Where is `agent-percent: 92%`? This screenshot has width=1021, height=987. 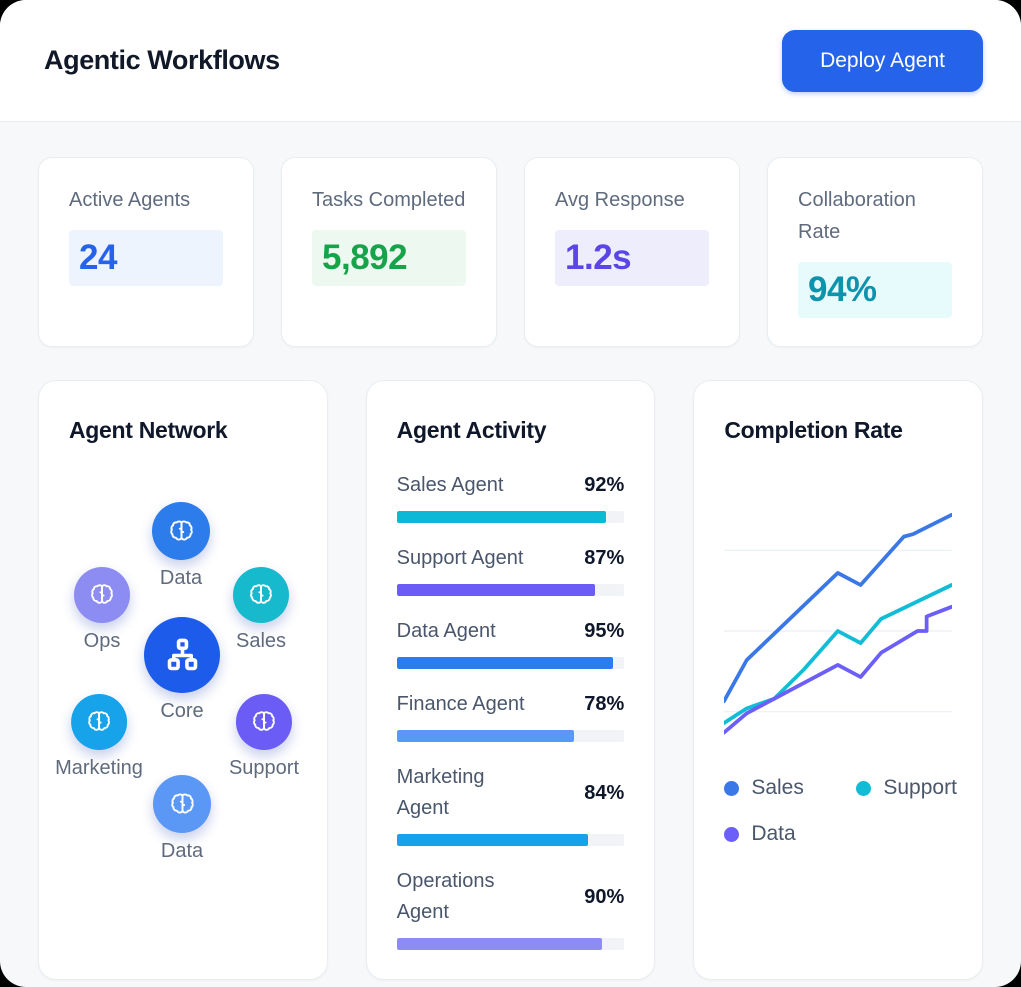
agent-percent: 92% is located at coordinates (604, 485).